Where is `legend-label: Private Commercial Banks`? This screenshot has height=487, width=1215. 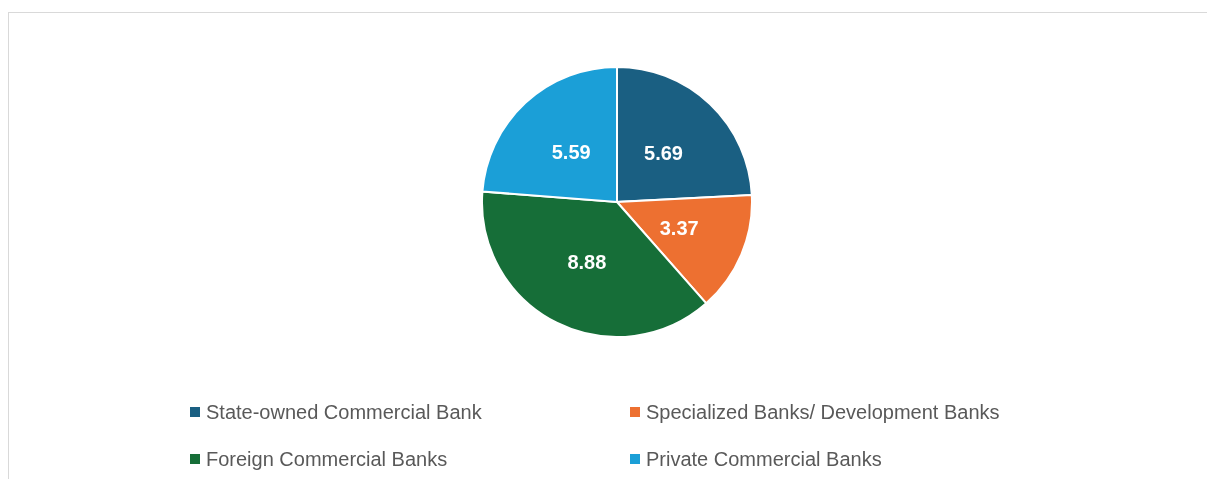
legend-label: Private Commercial Banks is located at coordinates (764, 459).